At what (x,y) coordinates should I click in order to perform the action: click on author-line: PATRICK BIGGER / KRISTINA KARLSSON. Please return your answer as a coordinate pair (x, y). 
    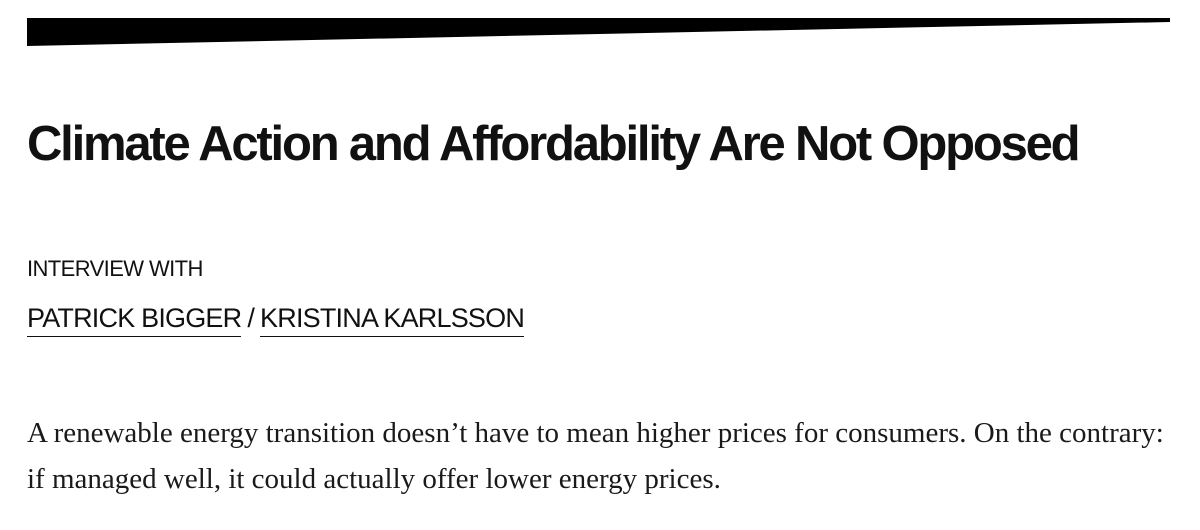
    Looking at the image, I should click on (276, 319).